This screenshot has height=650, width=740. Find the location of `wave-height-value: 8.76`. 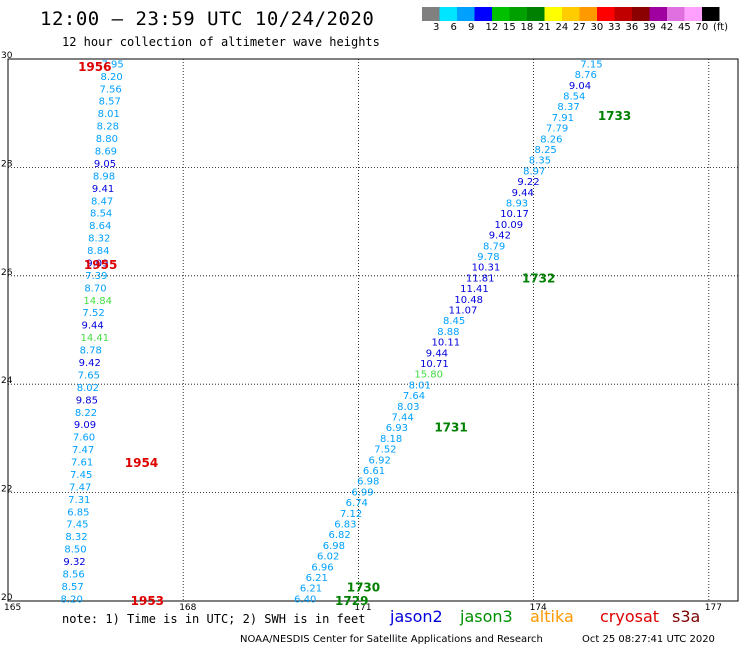

wave-height-value: 8.76 is located at coordinates (586, 75).